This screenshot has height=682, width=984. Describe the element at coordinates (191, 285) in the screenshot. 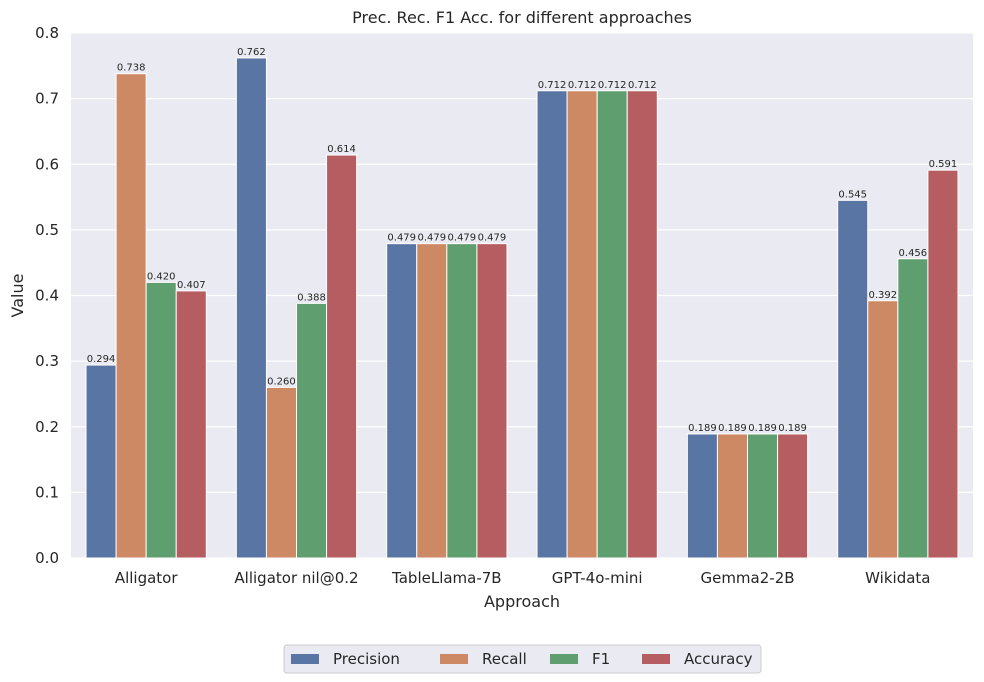

I see `bar-data-label: 0.407` at that location.